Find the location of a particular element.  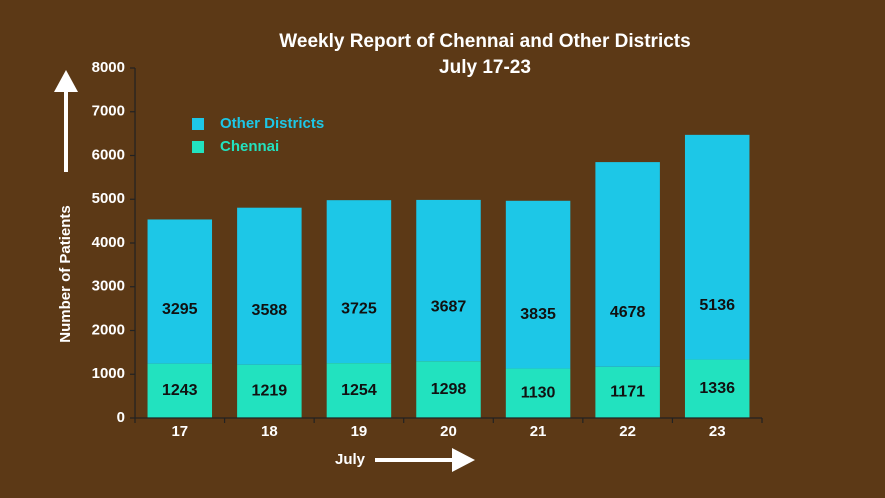

x-tick-label: 17 is located at coordinates (179, 431).